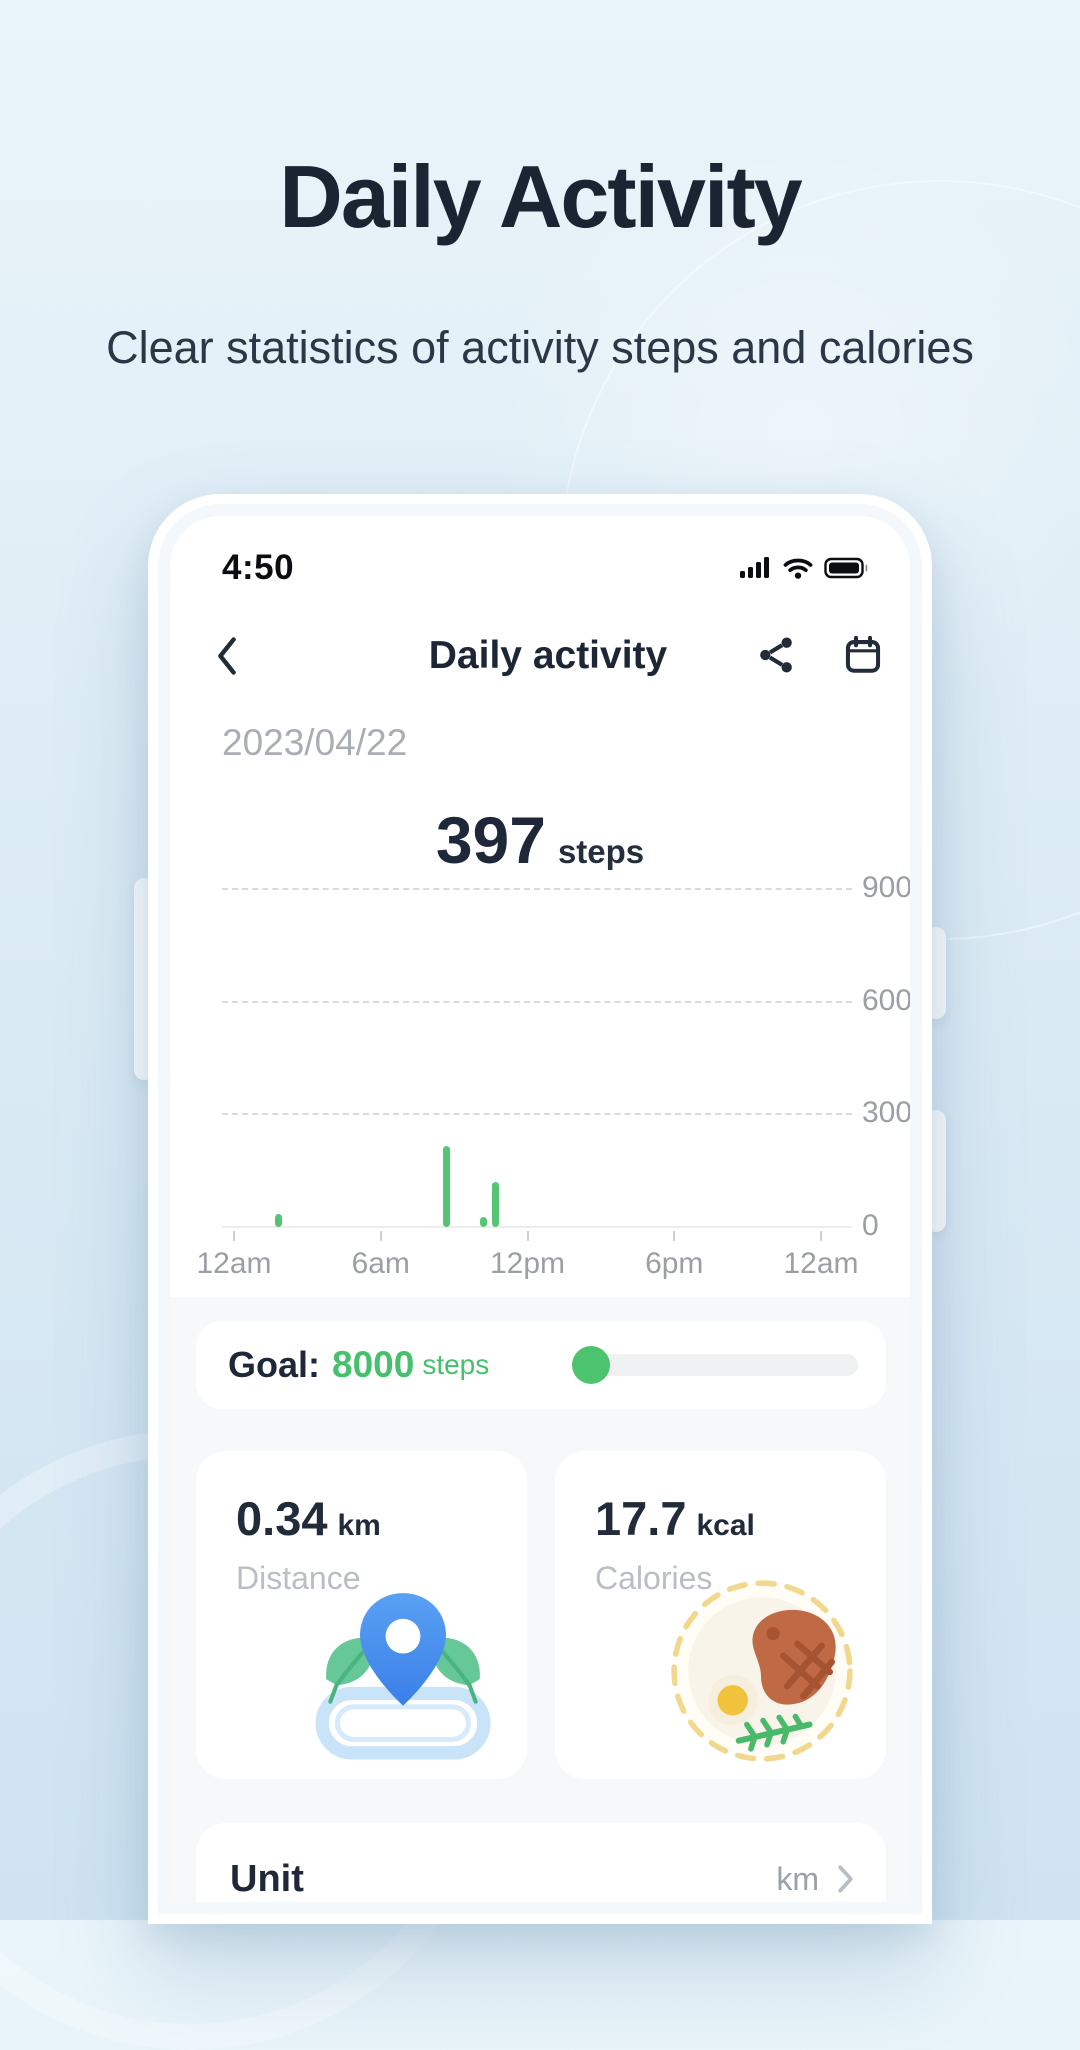 The height and width of the screenshot is (2050, 1080). I want to click on location-pin-icon, so click(403, 1676).